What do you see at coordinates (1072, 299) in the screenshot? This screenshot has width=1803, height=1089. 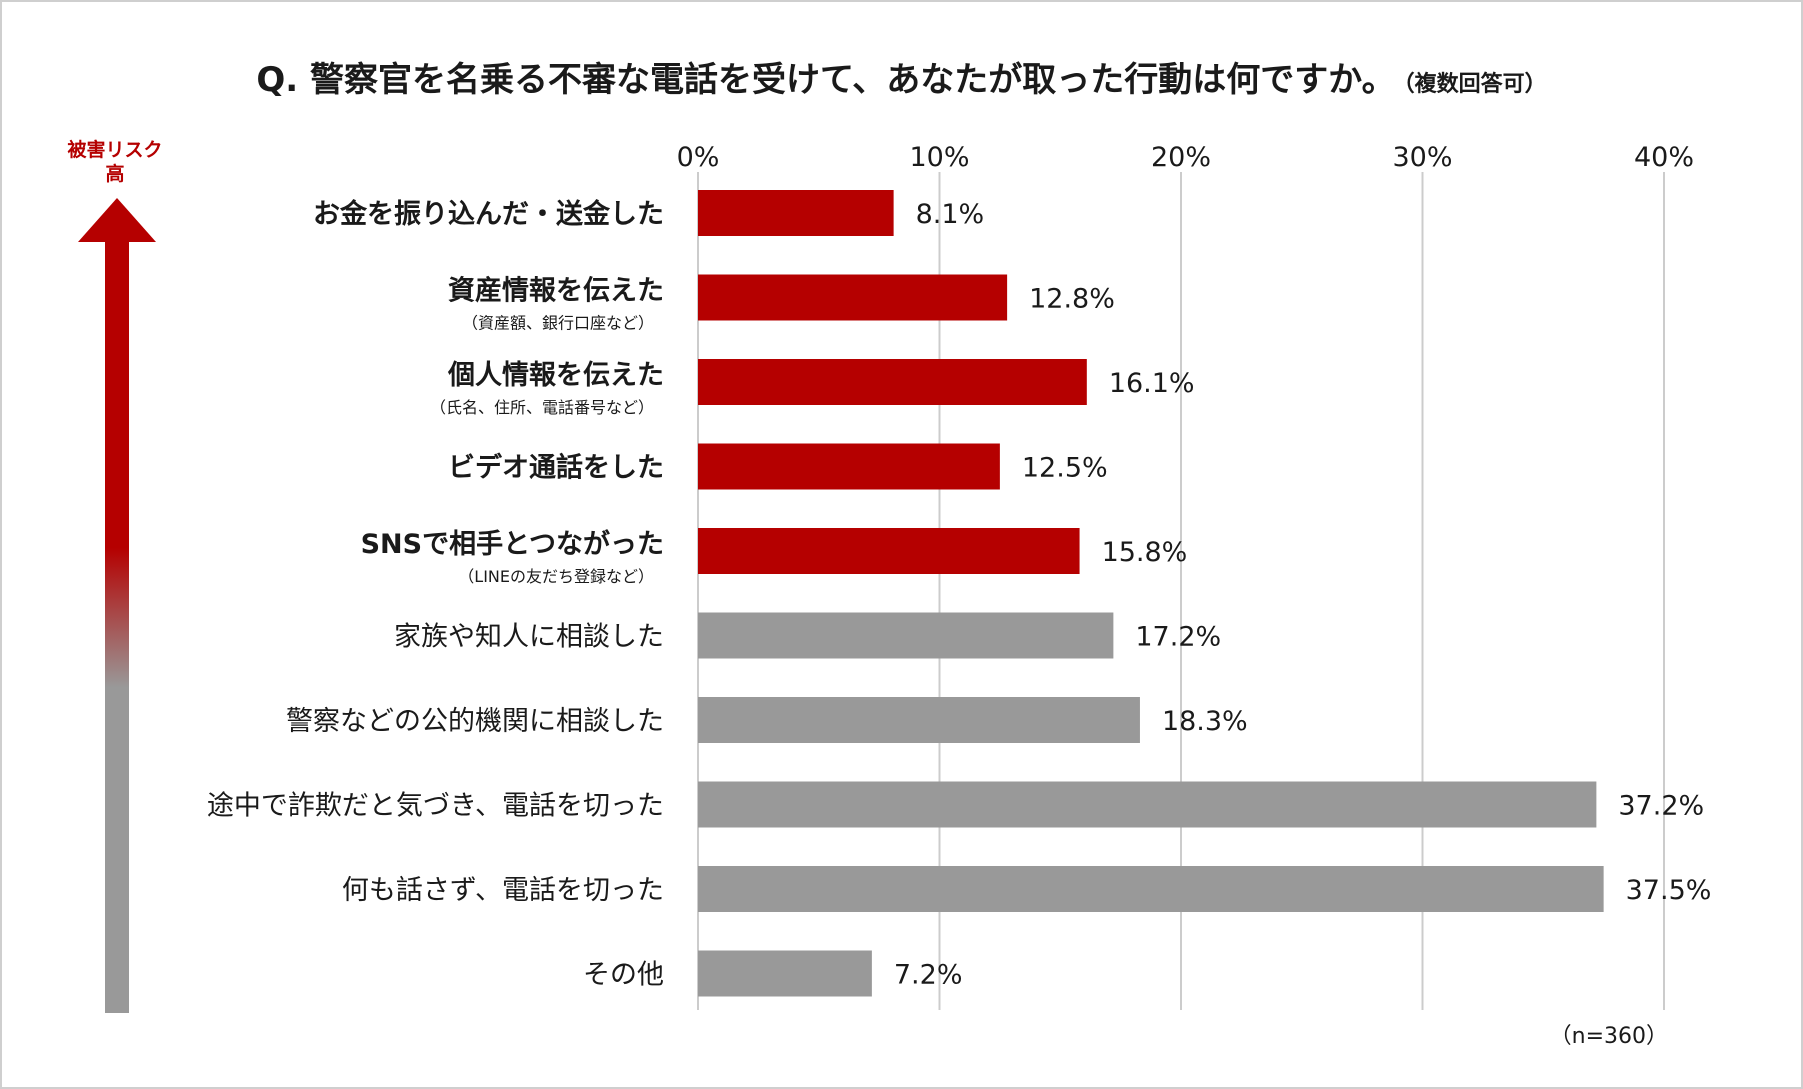 I see `value-label: 12.8%` at bounding box center [1072, 299].